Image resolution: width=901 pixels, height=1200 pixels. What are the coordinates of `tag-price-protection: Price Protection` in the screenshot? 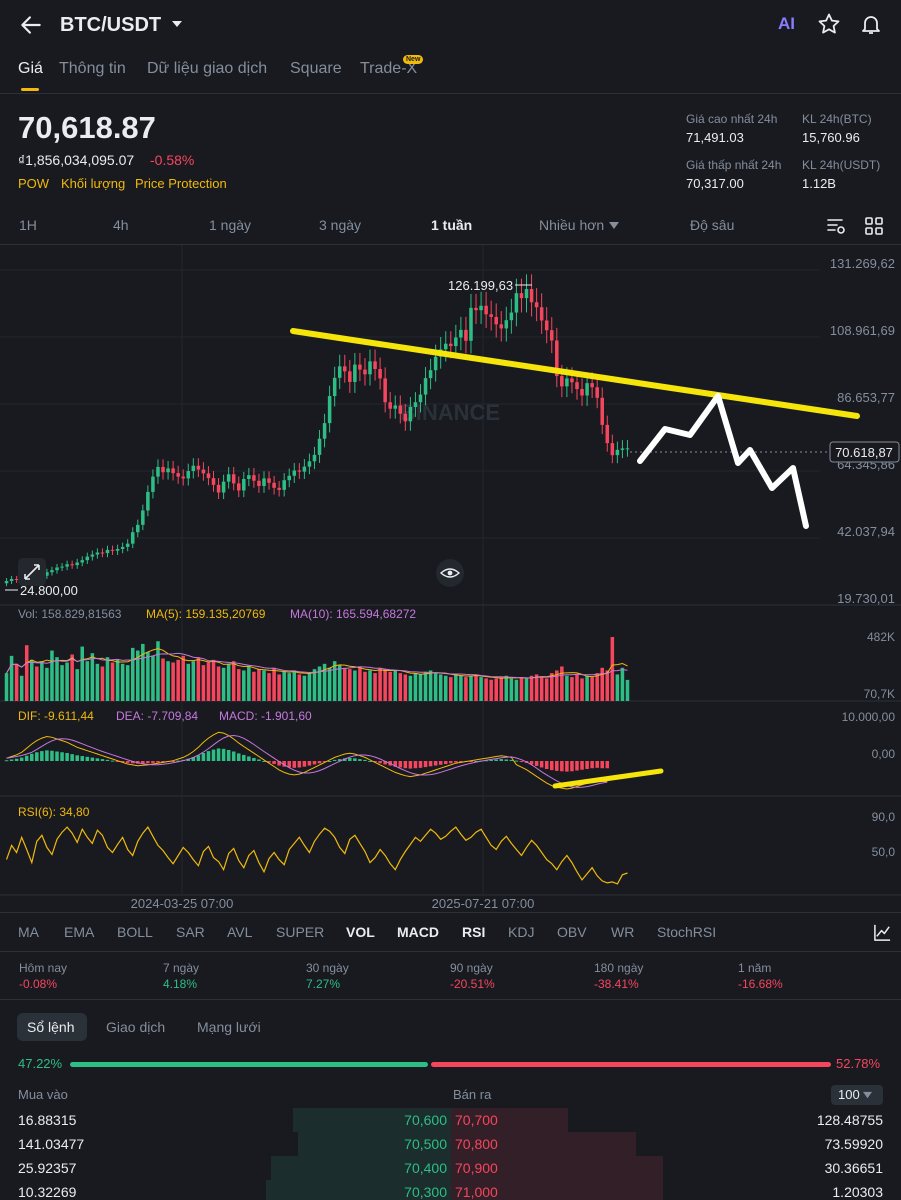 It's located at (181, 183).